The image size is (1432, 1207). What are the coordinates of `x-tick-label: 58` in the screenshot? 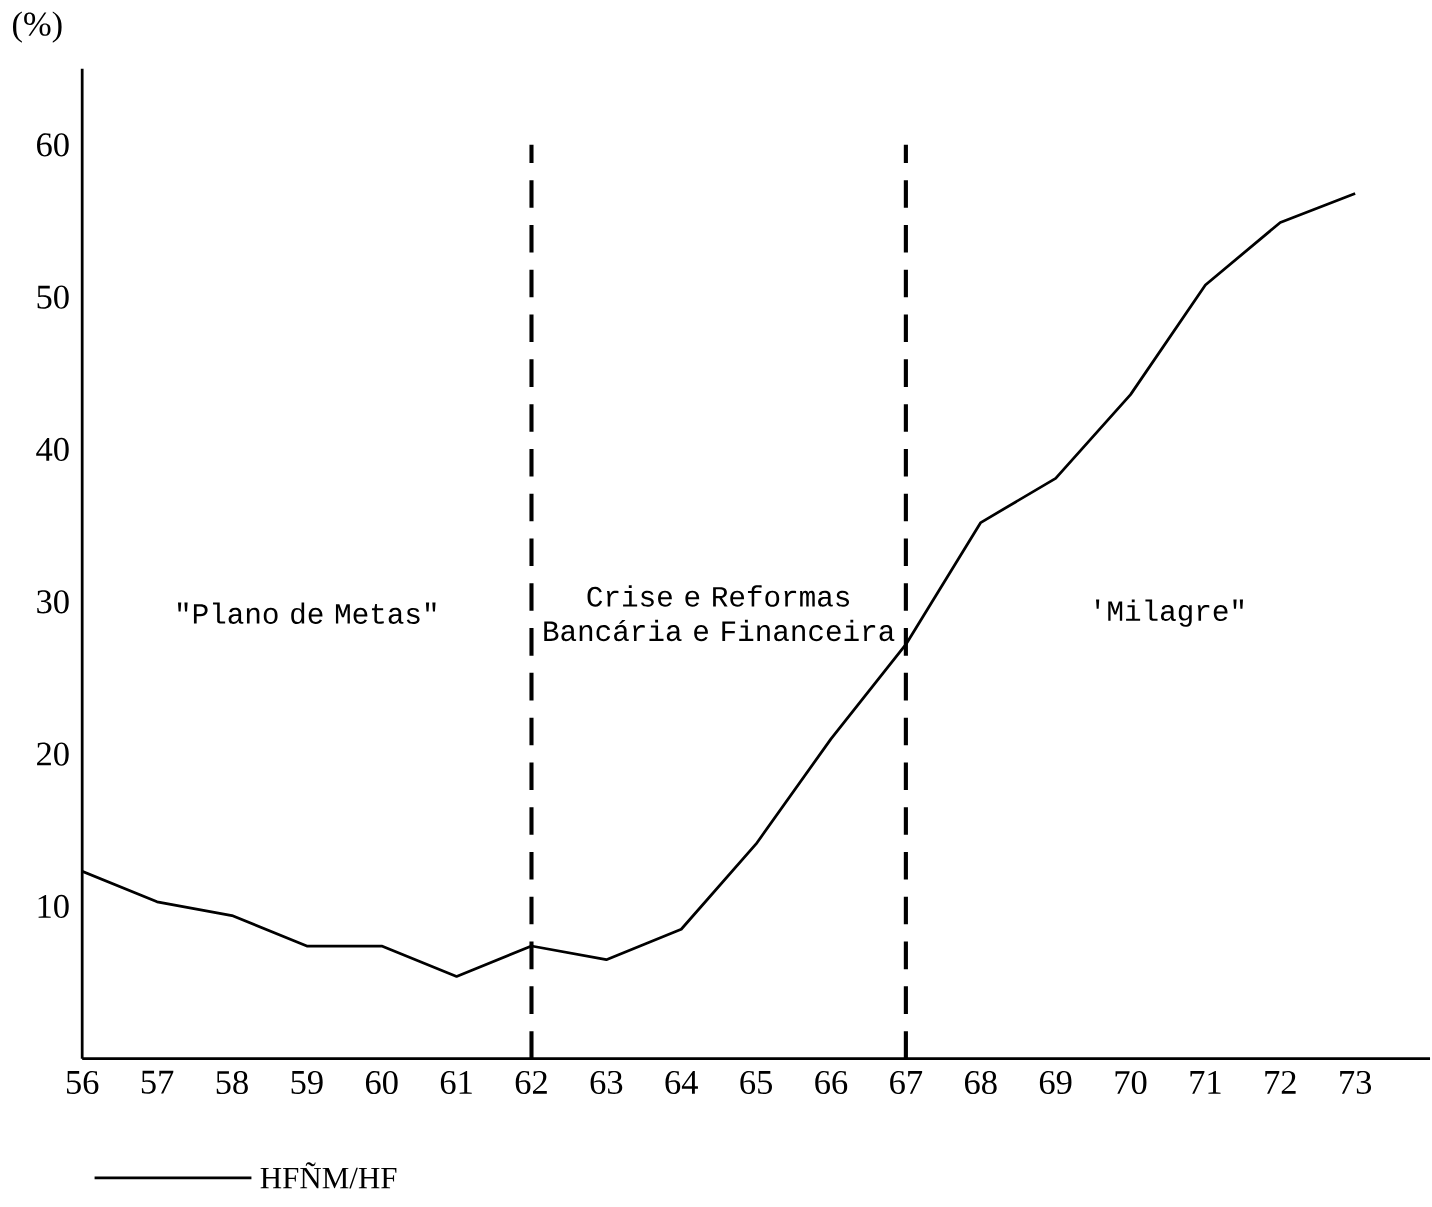 It's located at (232, 1082).